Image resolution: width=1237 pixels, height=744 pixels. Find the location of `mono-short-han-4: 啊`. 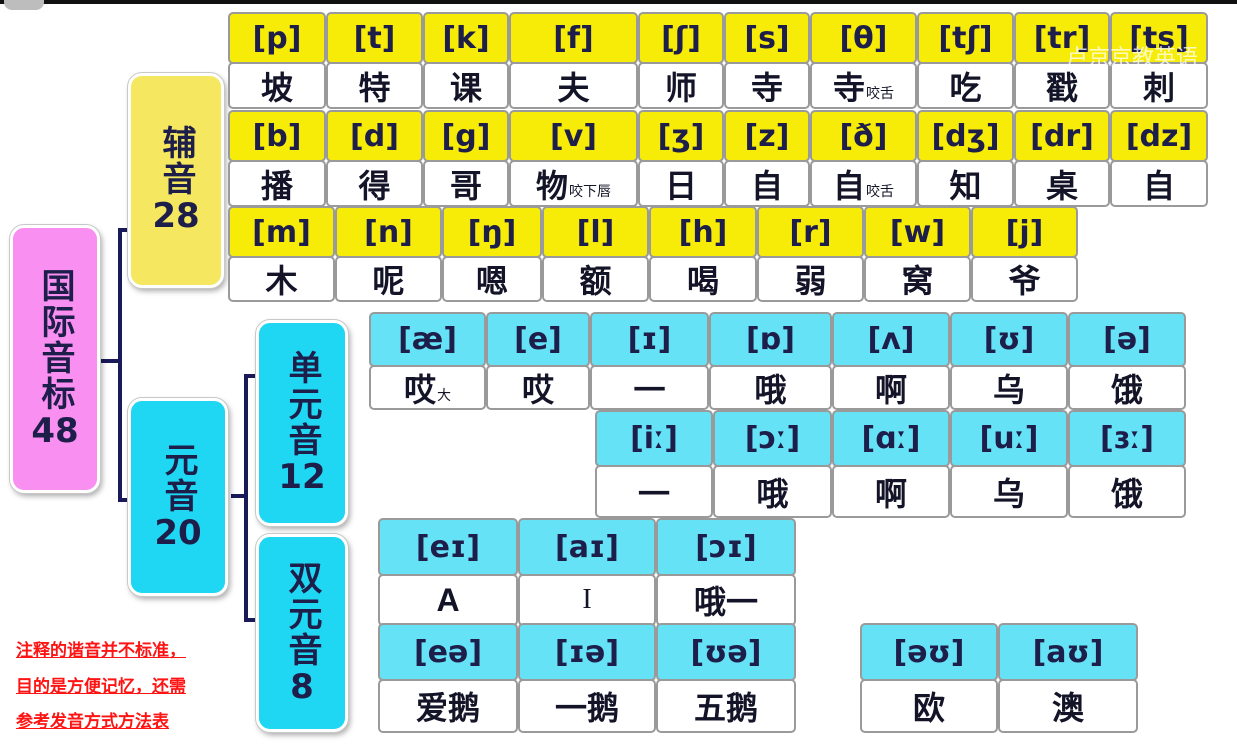

mono-short-han-4: 啊 is located at coordinates (891, 387).